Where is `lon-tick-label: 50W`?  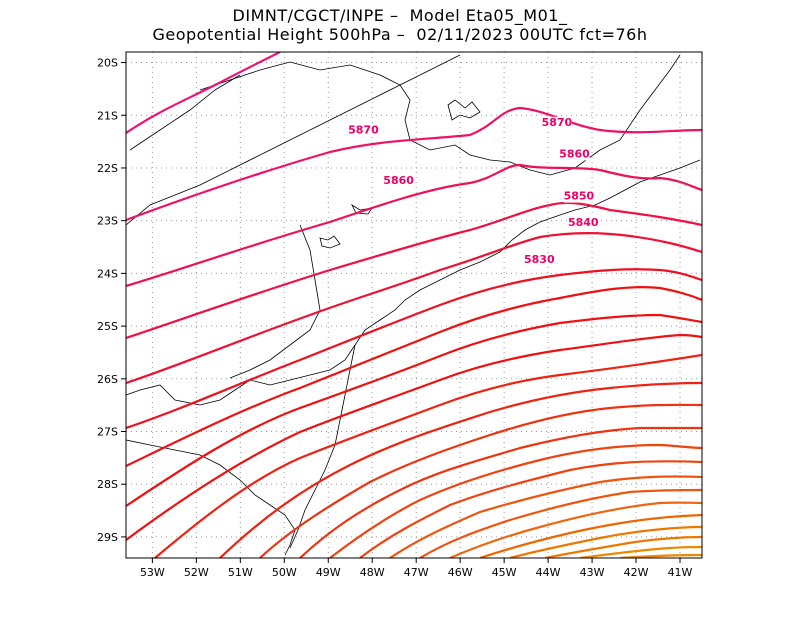 lon-tick-label: 50W is located at coordinates (284, 572).